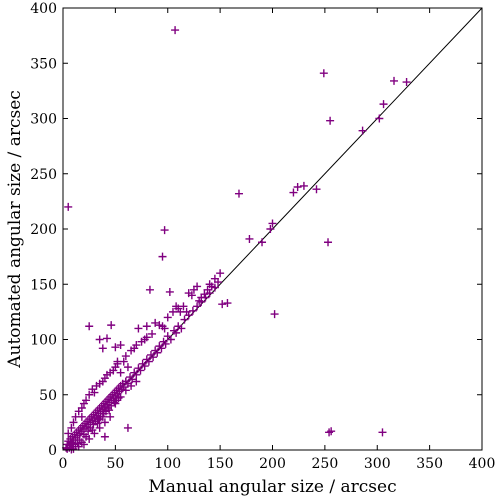  I want to click on y-tick-label: 250, so click(43, 175).